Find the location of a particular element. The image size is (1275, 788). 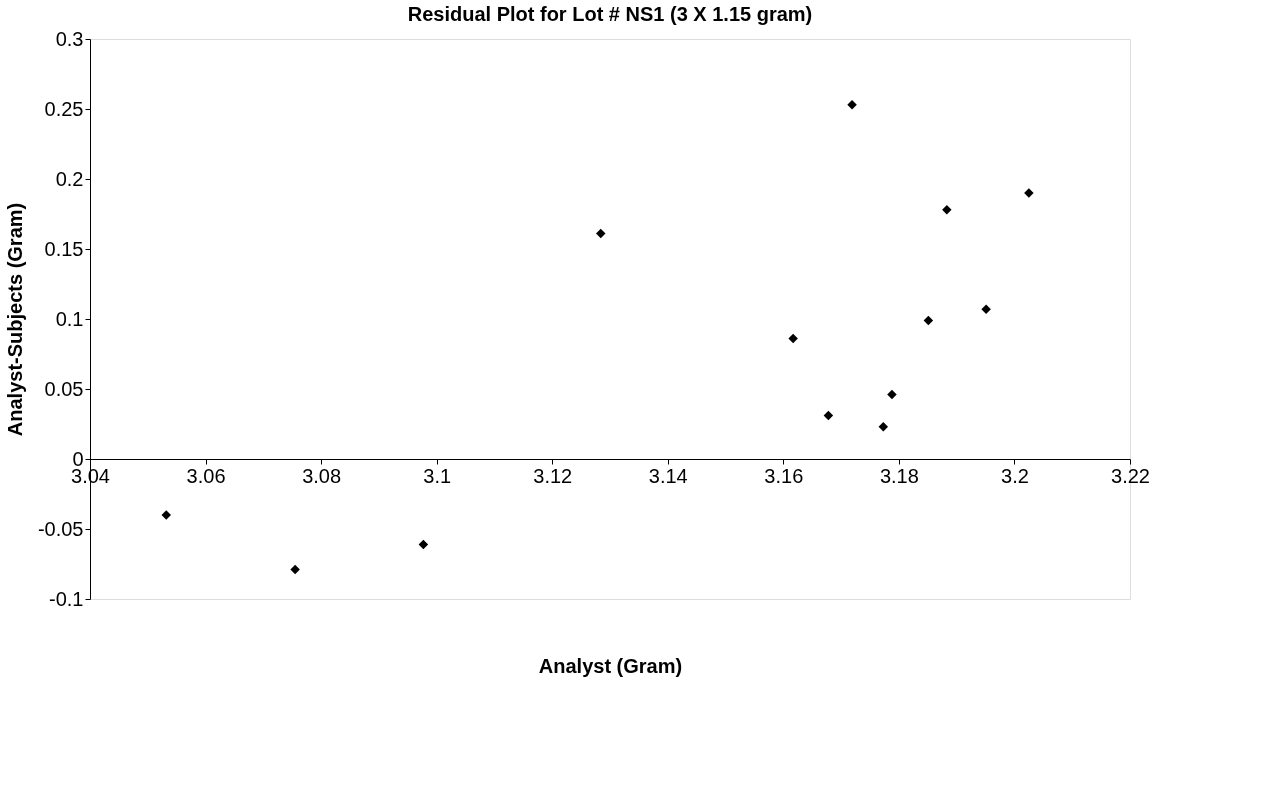

chart-title: Residual Plot for Lot # NS1 (3 X 1.15 gram) is located at coordinates (610, 14).